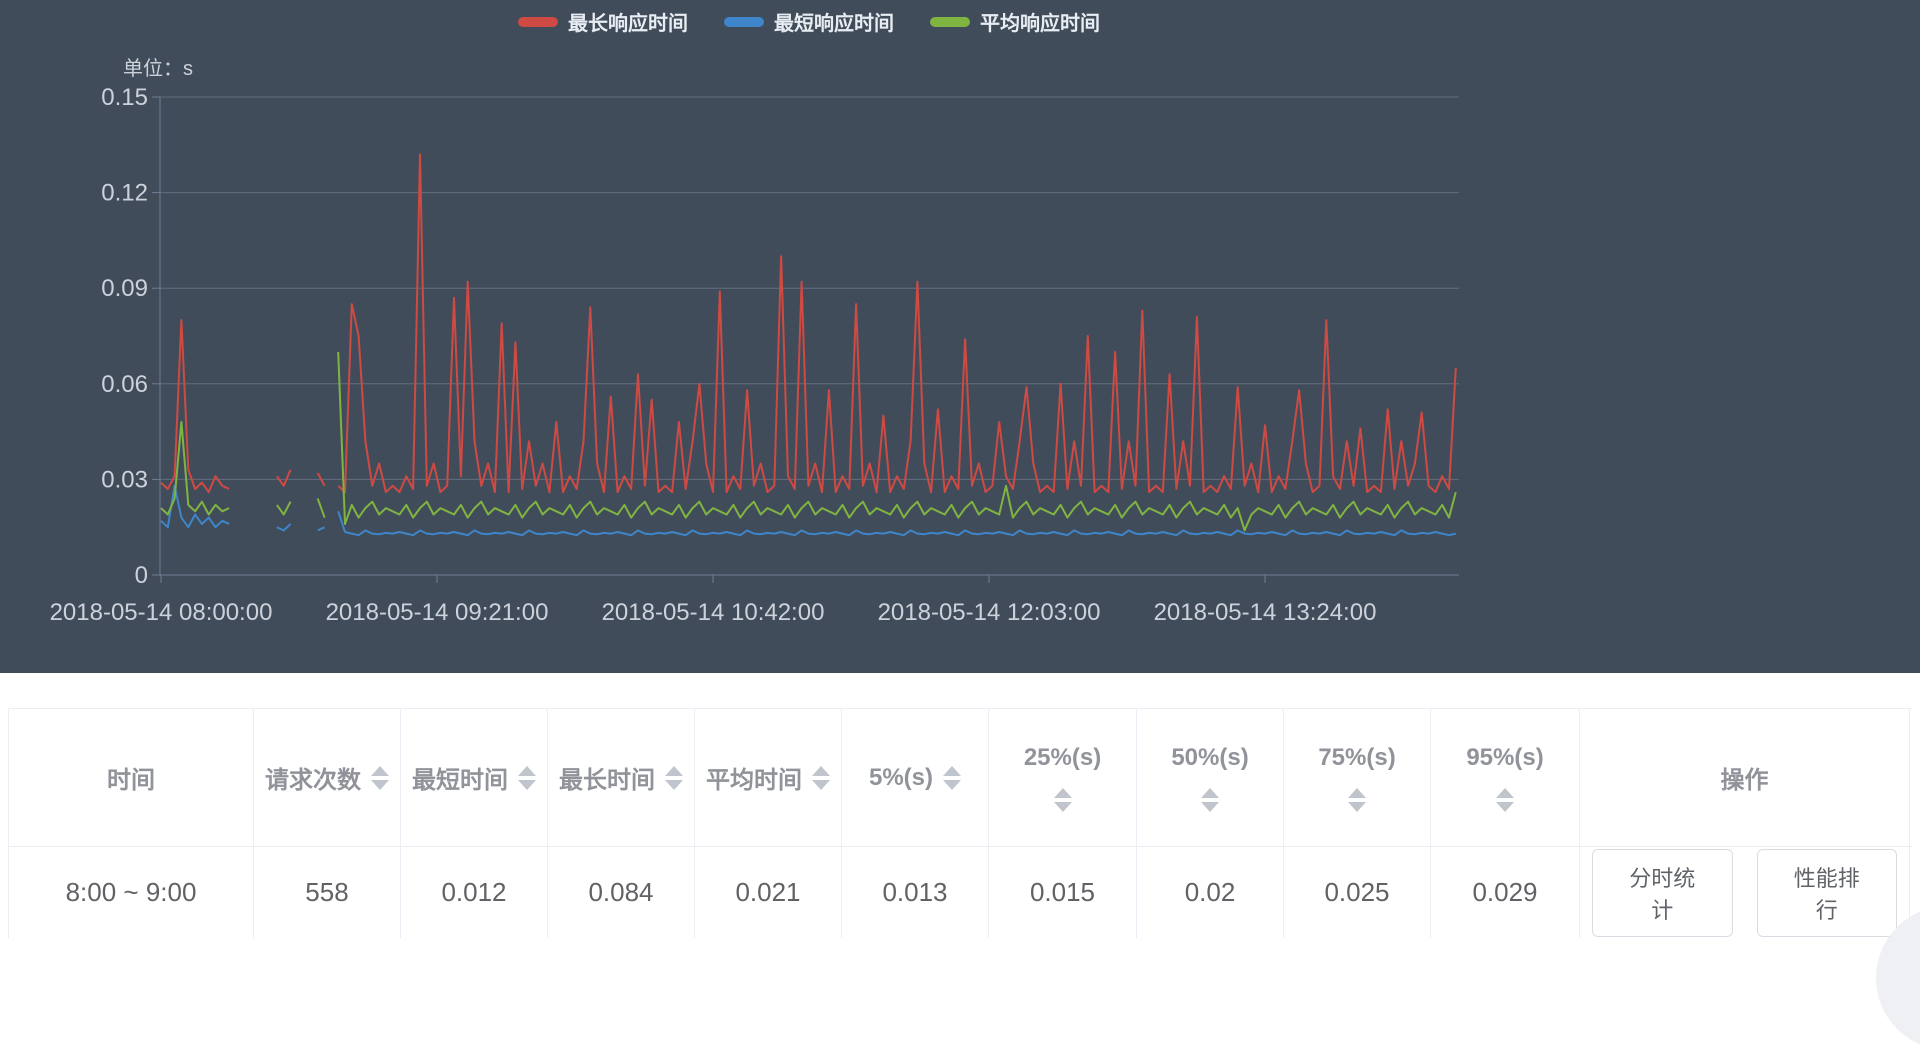 The height and width of the screenshot is (1050, 1920). I want to click on legend-item-2: 平均响应时间, so click(1015, 21).